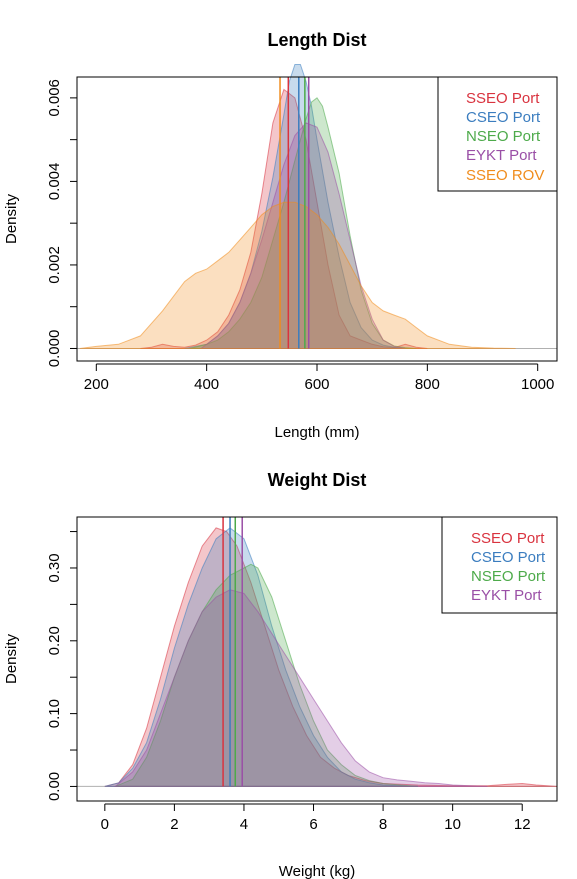 This screenshot has width=577, height=879. I want to click on y-axis: 0.000 0.002 0.004 0.006, so click(62, 223).